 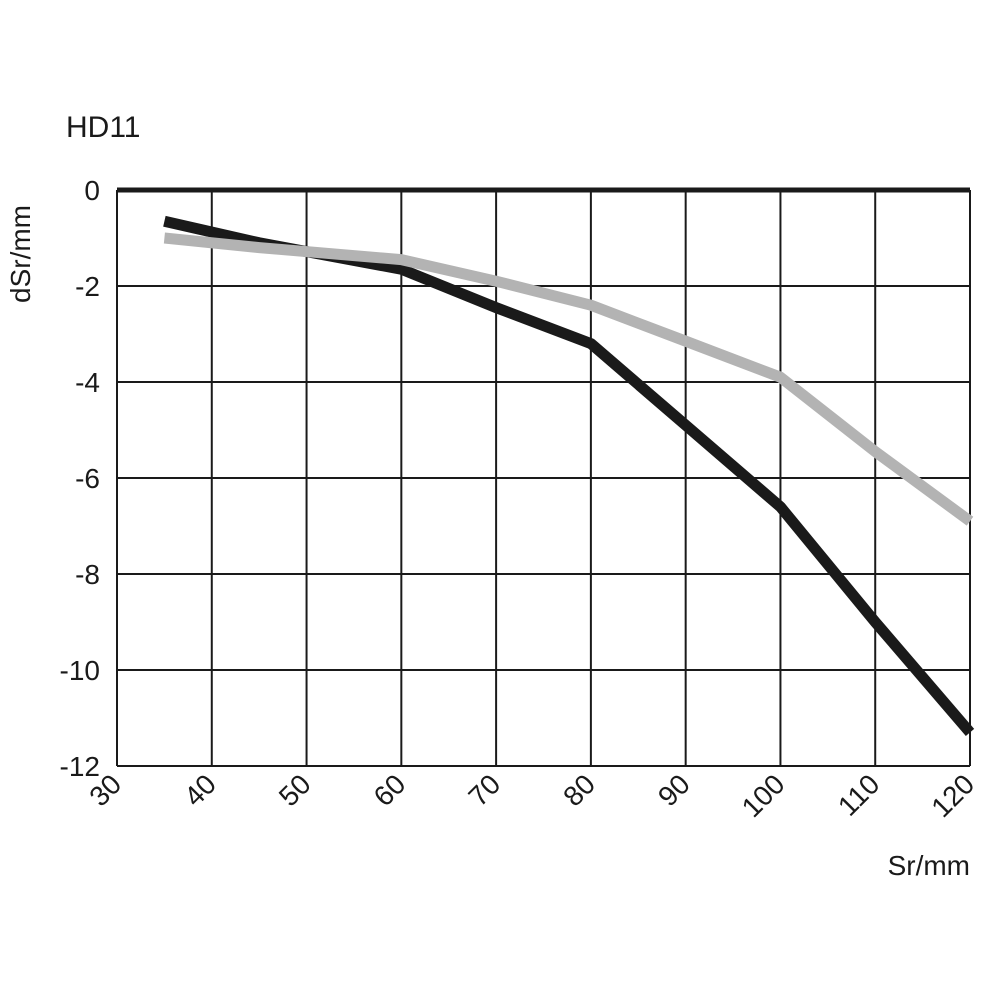 I want to click on x-tick-label: 110, so click(x=858, y=794).